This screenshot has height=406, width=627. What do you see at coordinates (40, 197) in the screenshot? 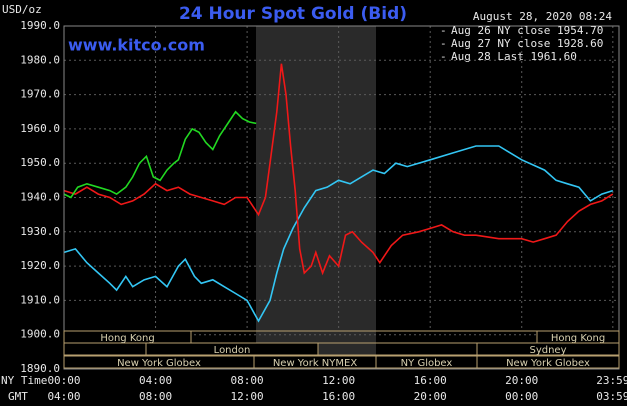
I see `y-tick-label: 1940.0` at bounding box center [40, 197].